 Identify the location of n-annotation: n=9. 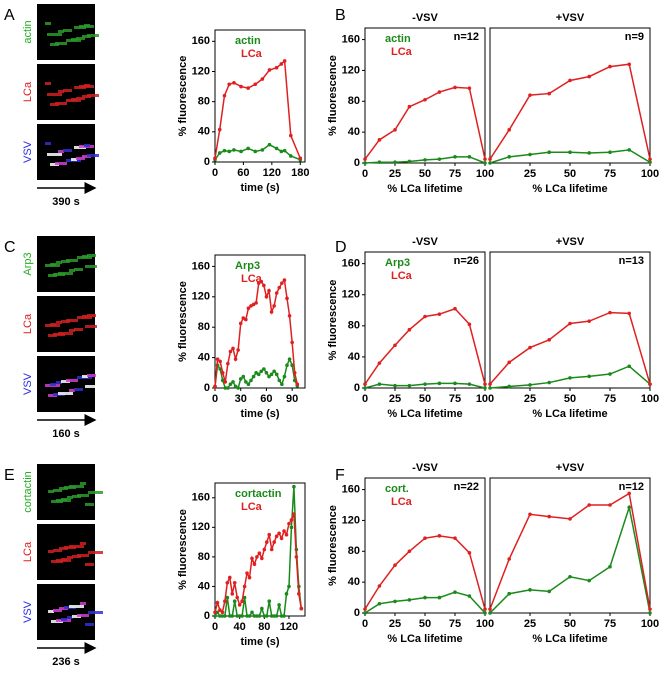
(634, 37).